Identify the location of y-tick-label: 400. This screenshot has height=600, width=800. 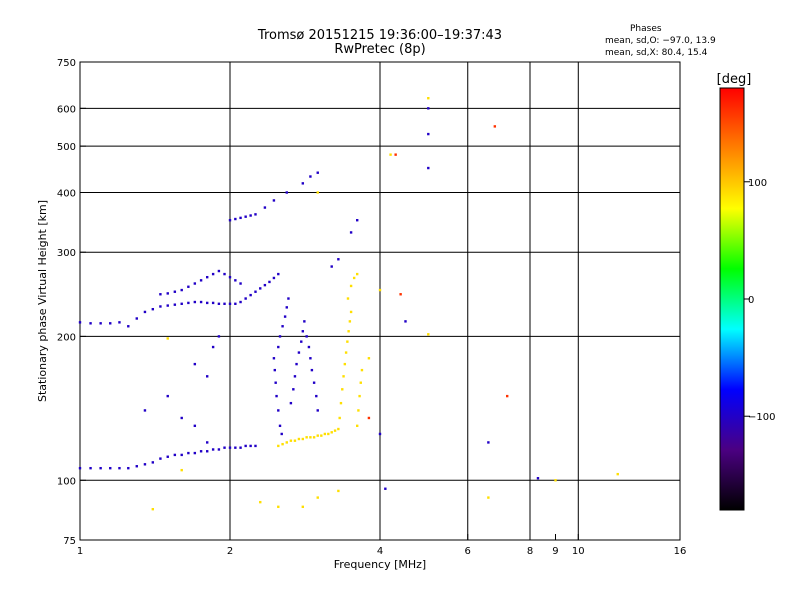
(66, 193).